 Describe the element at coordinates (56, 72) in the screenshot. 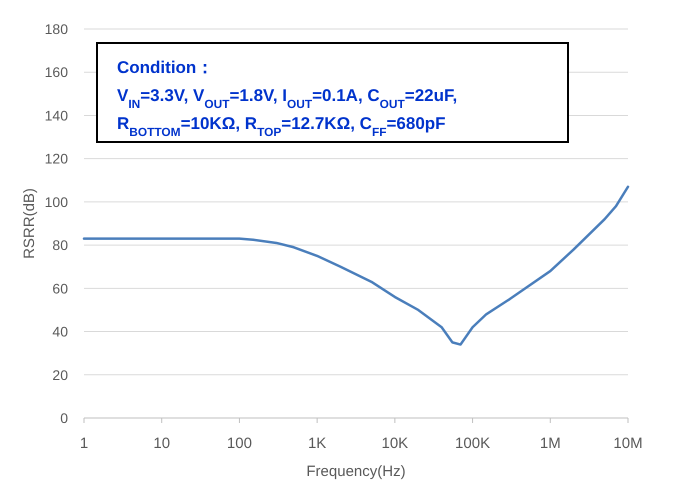

I see `y-tick-label: 160` at that location.